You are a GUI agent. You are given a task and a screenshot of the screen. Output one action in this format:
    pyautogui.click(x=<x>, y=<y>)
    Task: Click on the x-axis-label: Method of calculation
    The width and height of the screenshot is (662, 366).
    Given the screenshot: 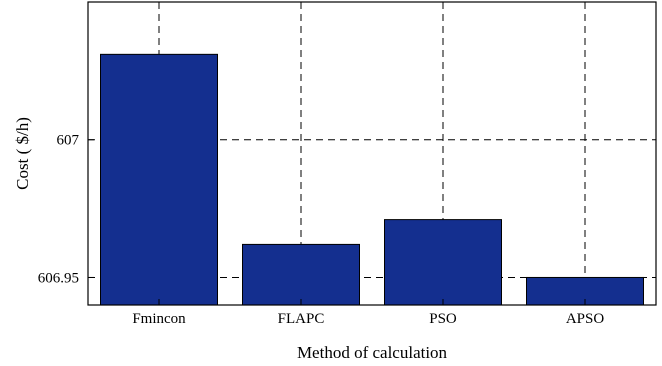 What is the action you would take?
    pyautogui.click(x=372, y=352)
    